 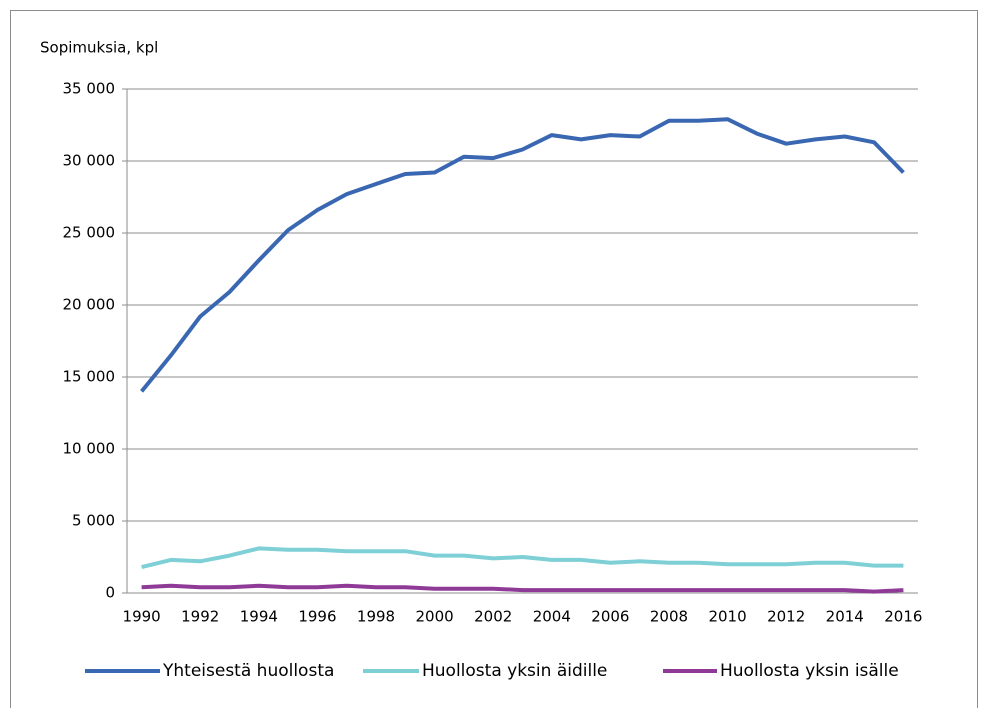 I want to click on x-tick-label: 1994, so click(x=259, y=617).